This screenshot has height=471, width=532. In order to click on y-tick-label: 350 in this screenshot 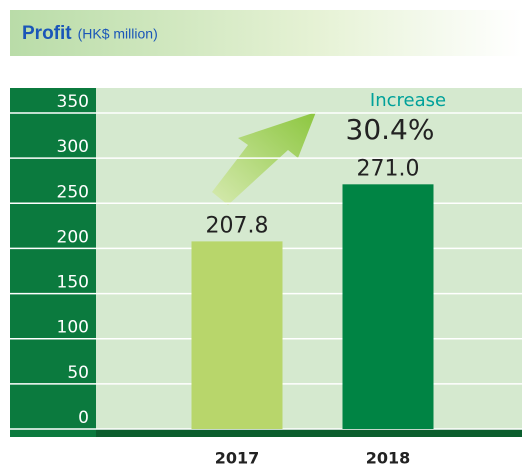, I will do `click(73, 102)`.